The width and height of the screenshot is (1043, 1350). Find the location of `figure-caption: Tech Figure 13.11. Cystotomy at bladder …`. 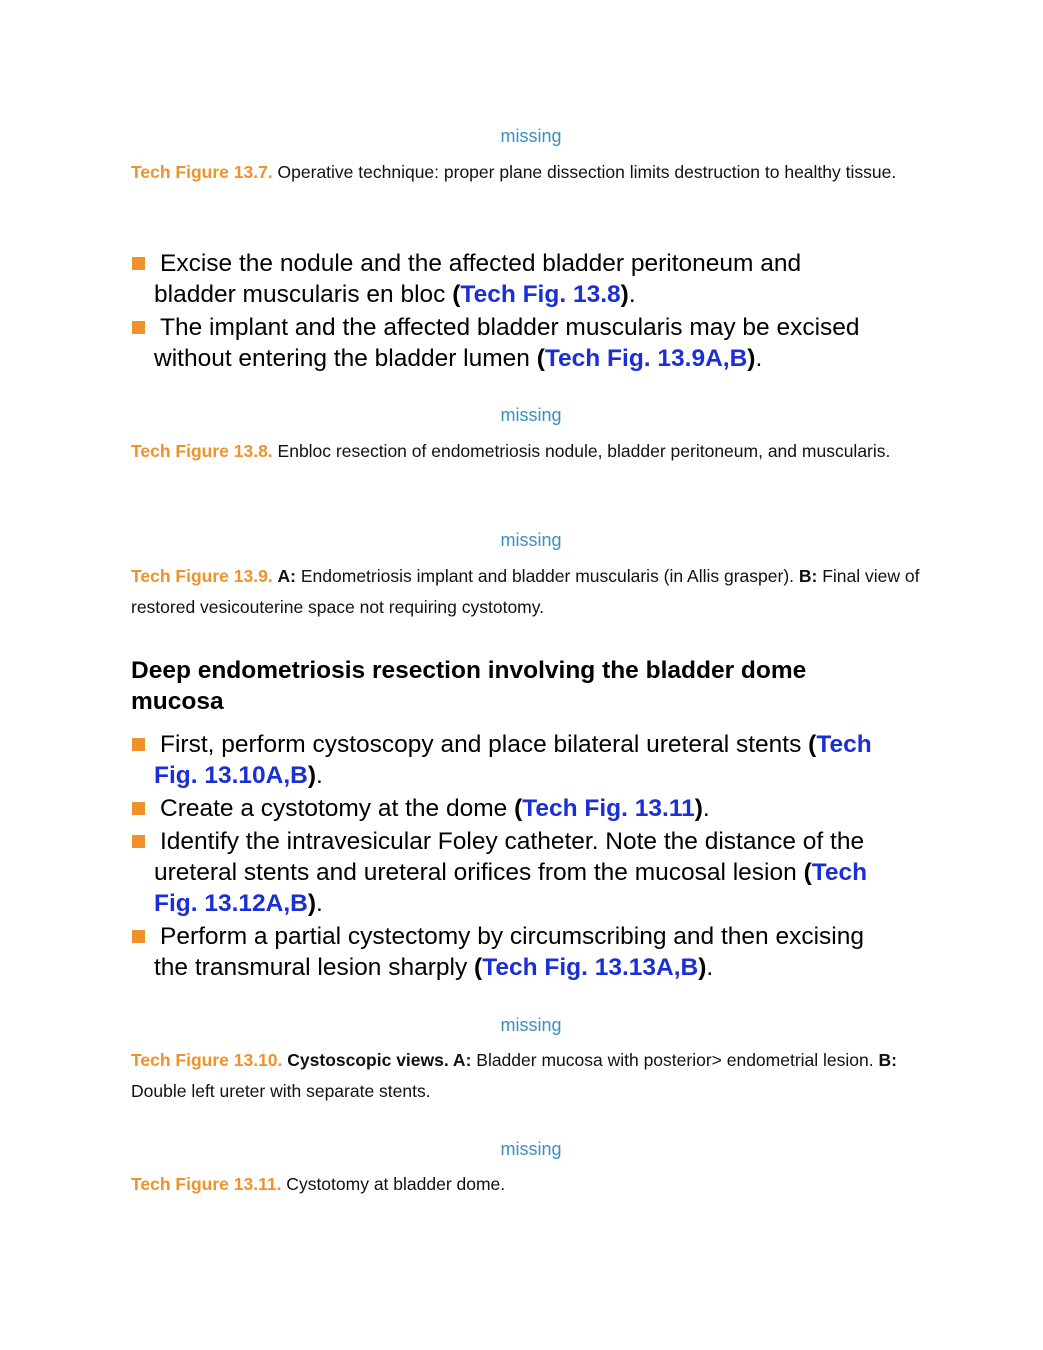

figure-caption: Tech Figure 13.11. Cystotomy at bladder … is located at coordinates (526, 1184).